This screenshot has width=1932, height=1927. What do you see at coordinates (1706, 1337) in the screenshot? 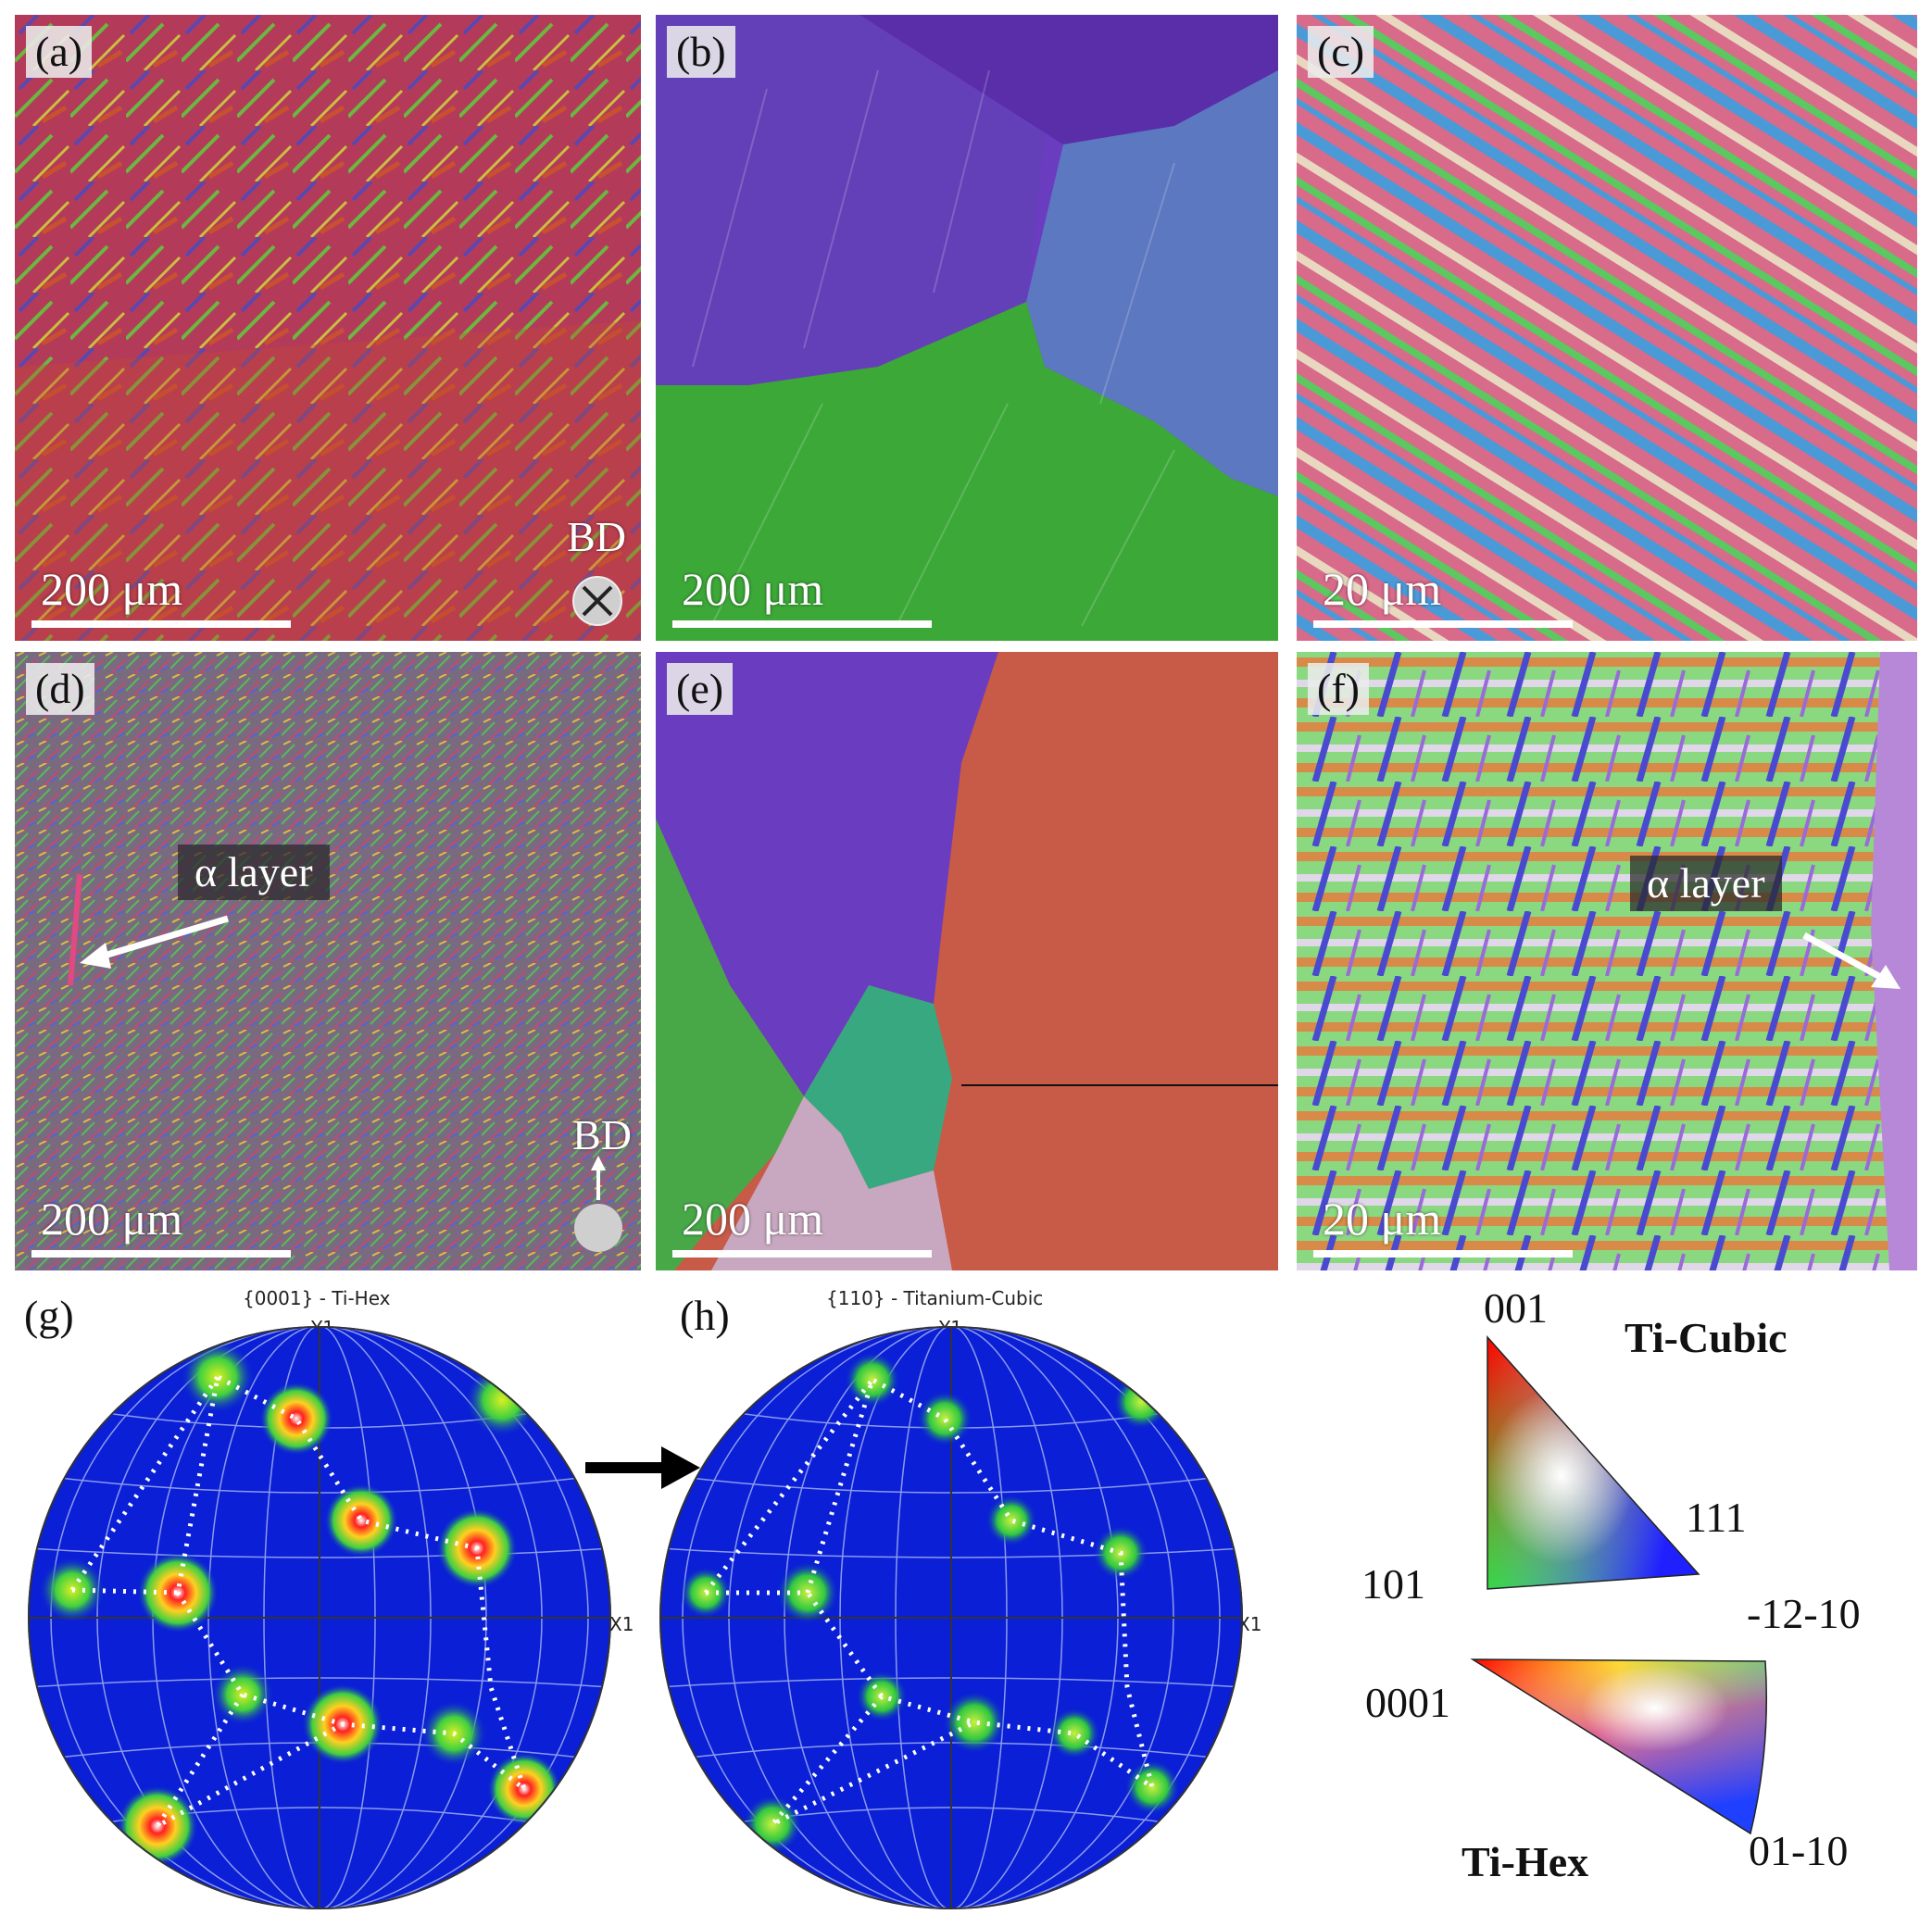
I see `ipf-cubic-title: Ti-Cubic` at bounding box center [1706, 1337].